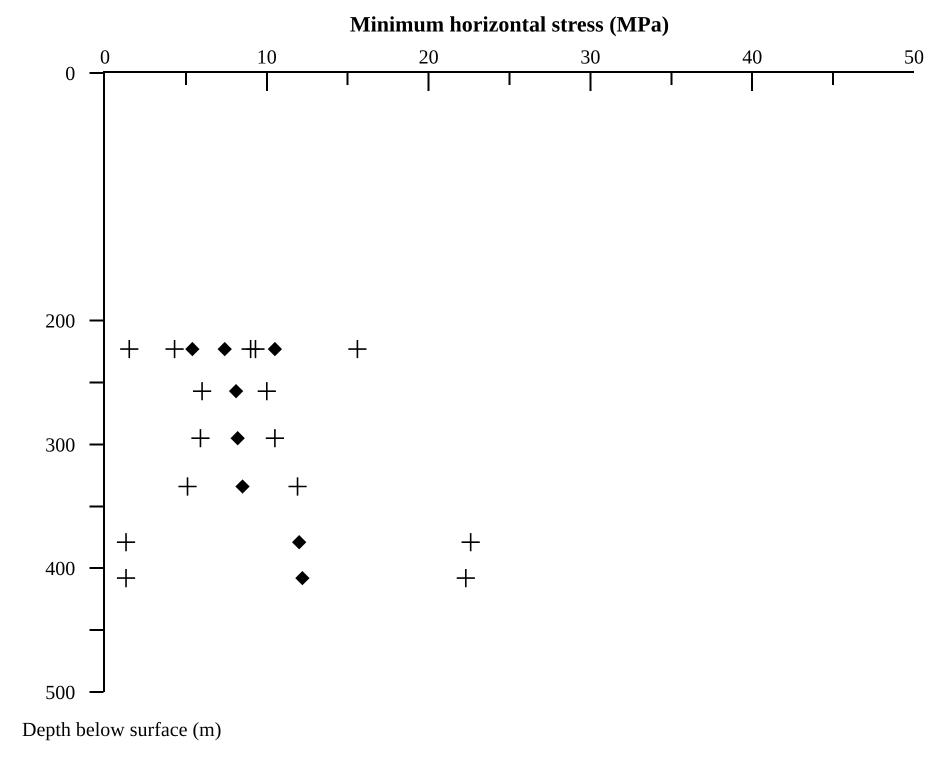 Image resolution: width=936 pixels, height=763 pixels. What do you see at coordinates (266, 57) in the screenshot?
I see `x-tick-label: 10` at bounding box center [266, 57].